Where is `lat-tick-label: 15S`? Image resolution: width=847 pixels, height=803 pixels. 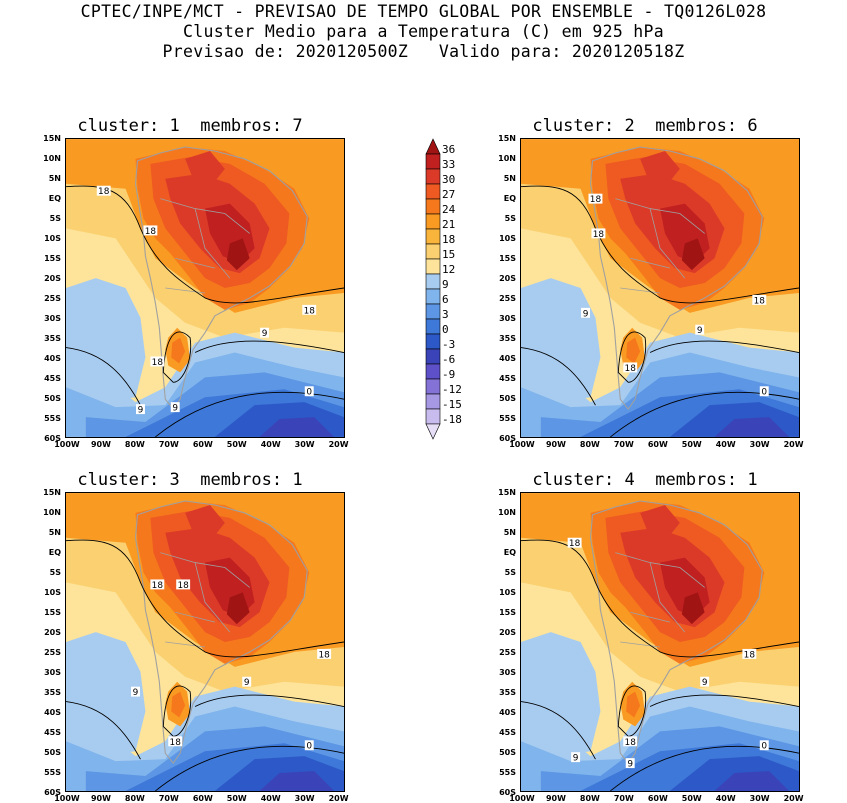
lat-tick-label: 15S is located at coordinates (52, 258).